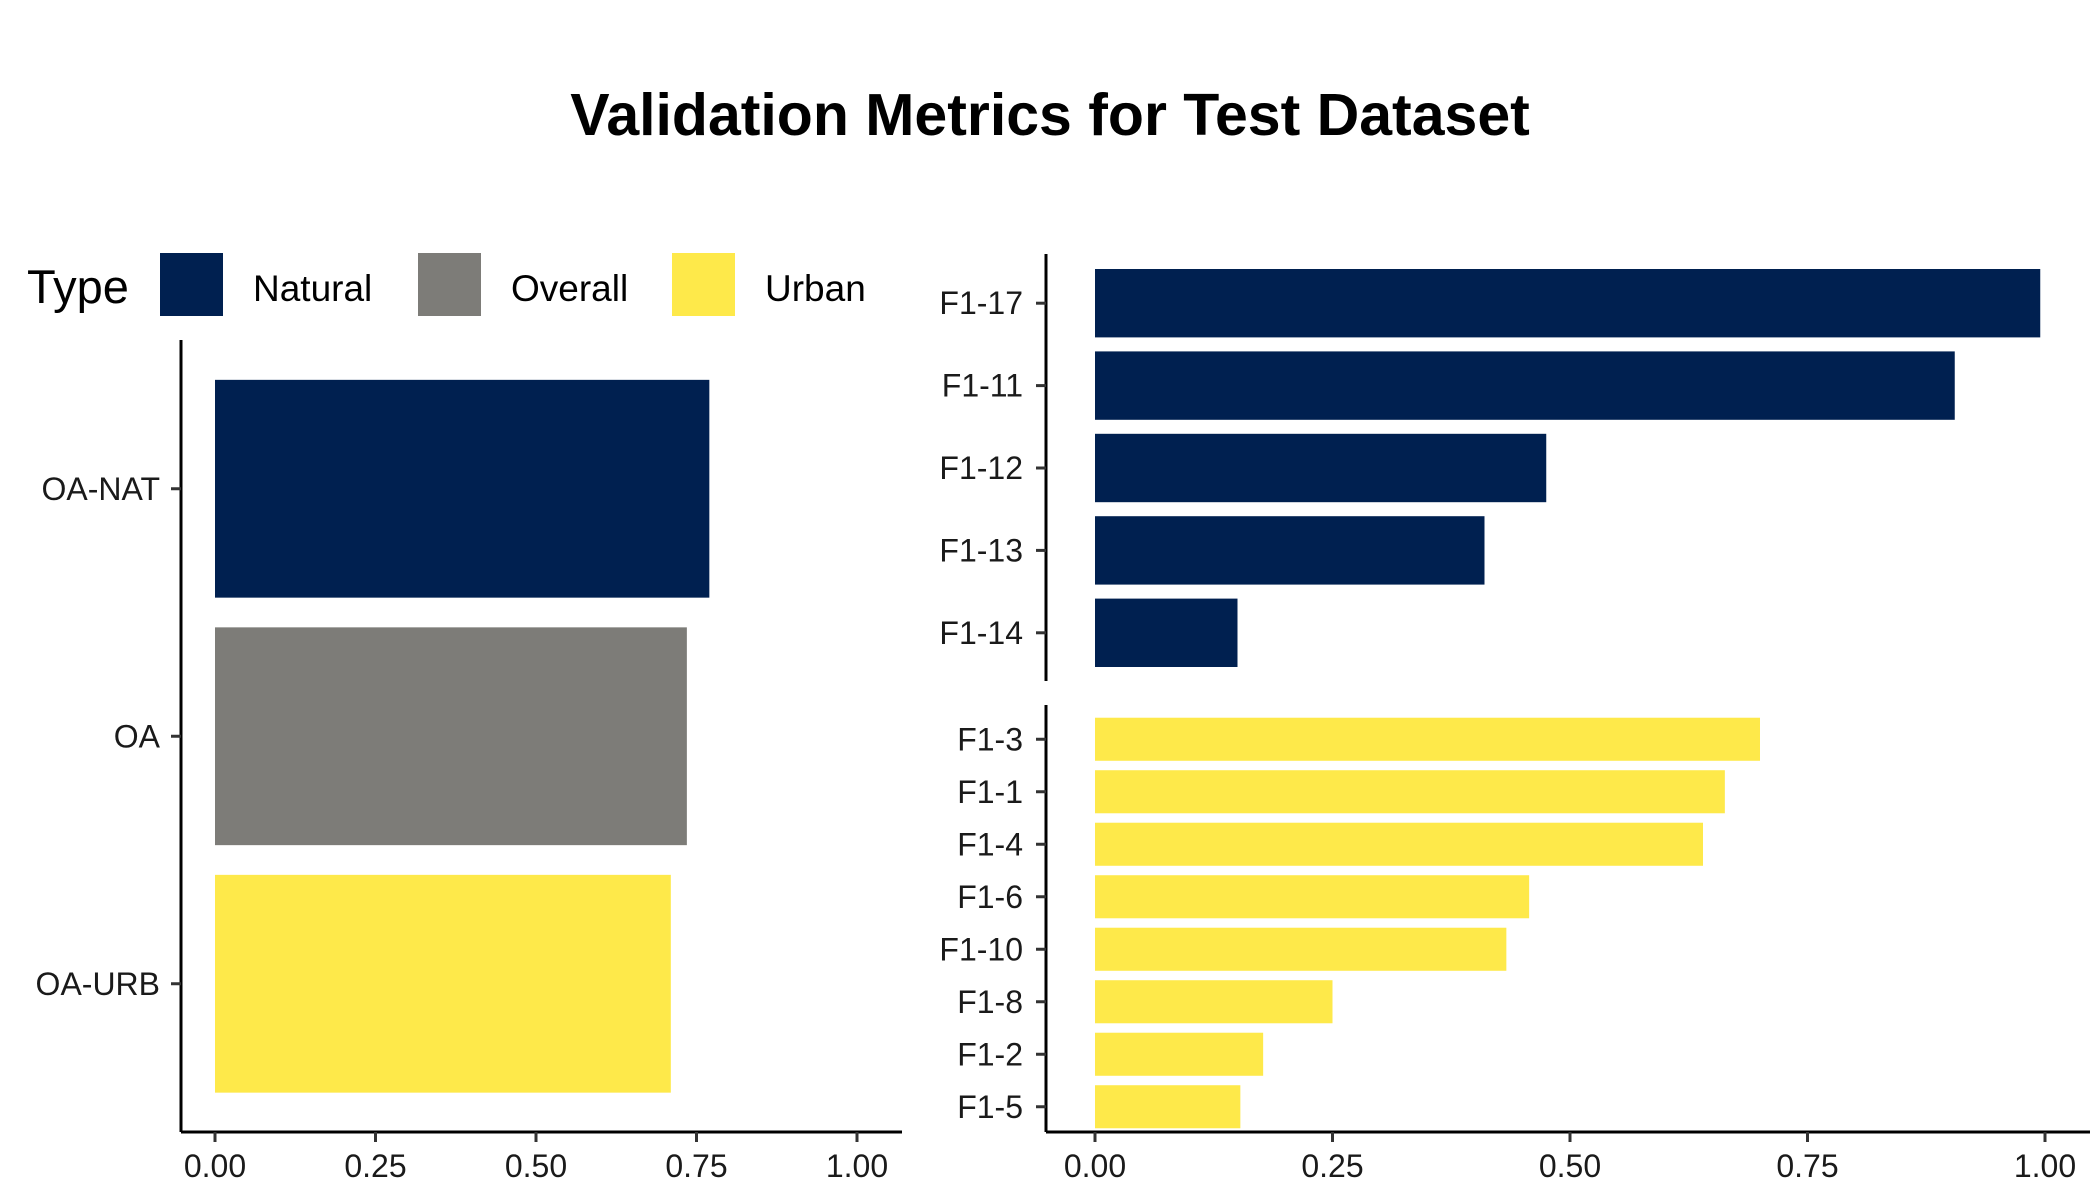 The height and width of the screenshot is (1200, 2100). What do you see at coordinates (990, 844) in the screenshot?
I see `y-tick-label-f1-4: F1-4` at bounding box center [990, 844].